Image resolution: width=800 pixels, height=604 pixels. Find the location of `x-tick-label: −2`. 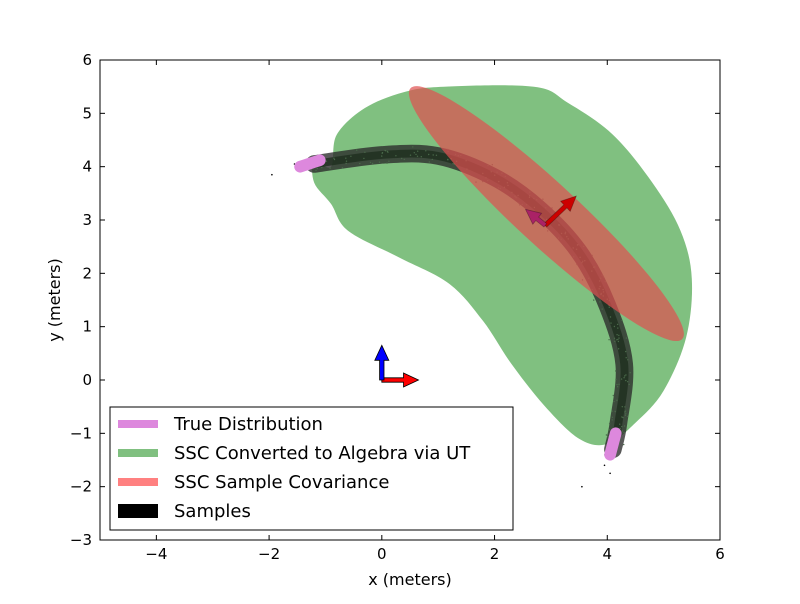

x-tick-label: −2 is located at coordinates (269, 554).